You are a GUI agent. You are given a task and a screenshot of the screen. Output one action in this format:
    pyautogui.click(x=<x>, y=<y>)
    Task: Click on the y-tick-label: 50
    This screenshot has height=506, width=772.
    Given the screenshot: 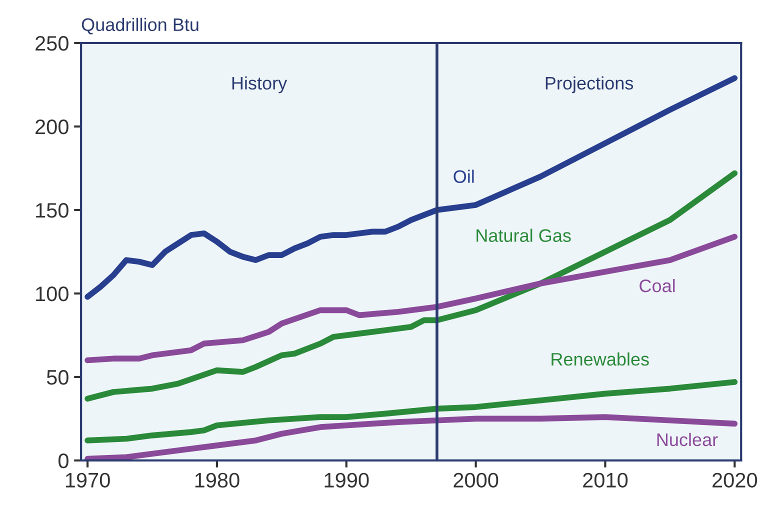 What is the action you would take?
    pyautogui.click(x=57, y=377)
    